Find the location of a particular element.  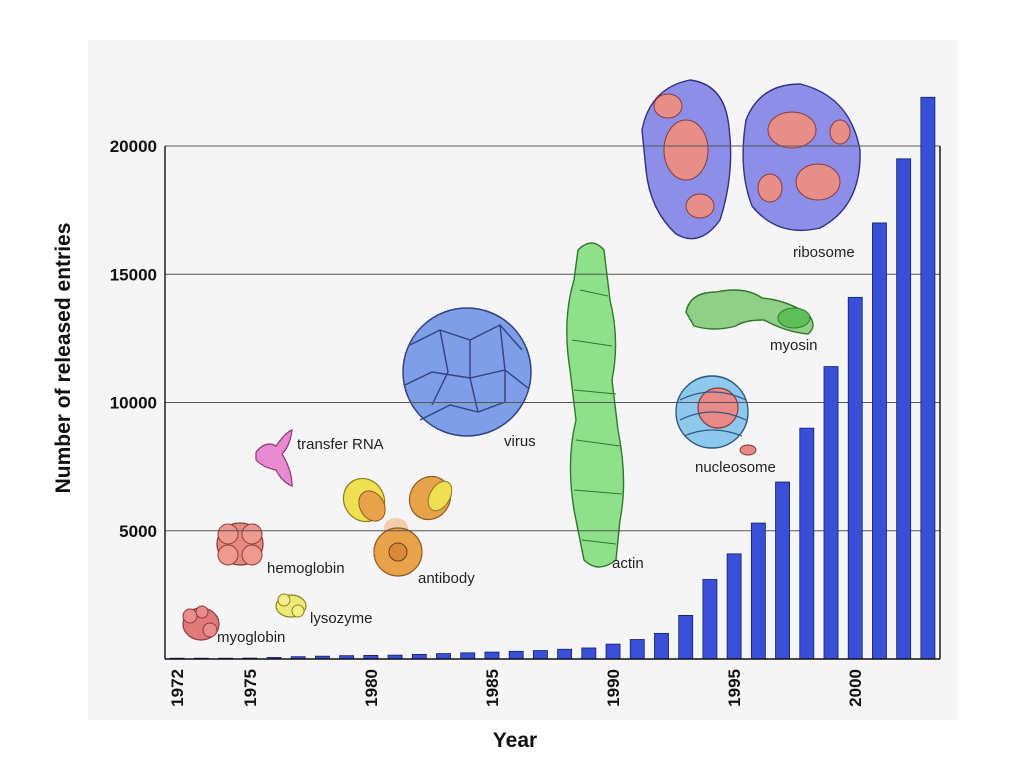

label-antibody: antibody is located at coordinates (446, 578).